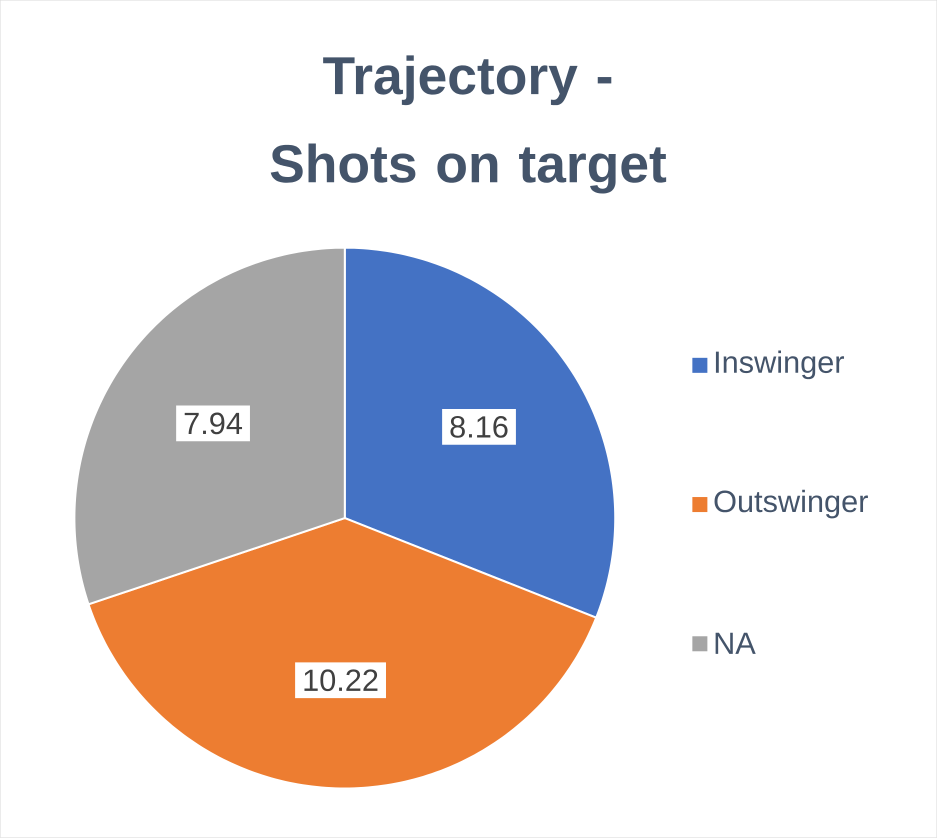  Describe the element at coordinates (780, 365) in the screenshot. I see `legend-label: Inswinger` at that location.